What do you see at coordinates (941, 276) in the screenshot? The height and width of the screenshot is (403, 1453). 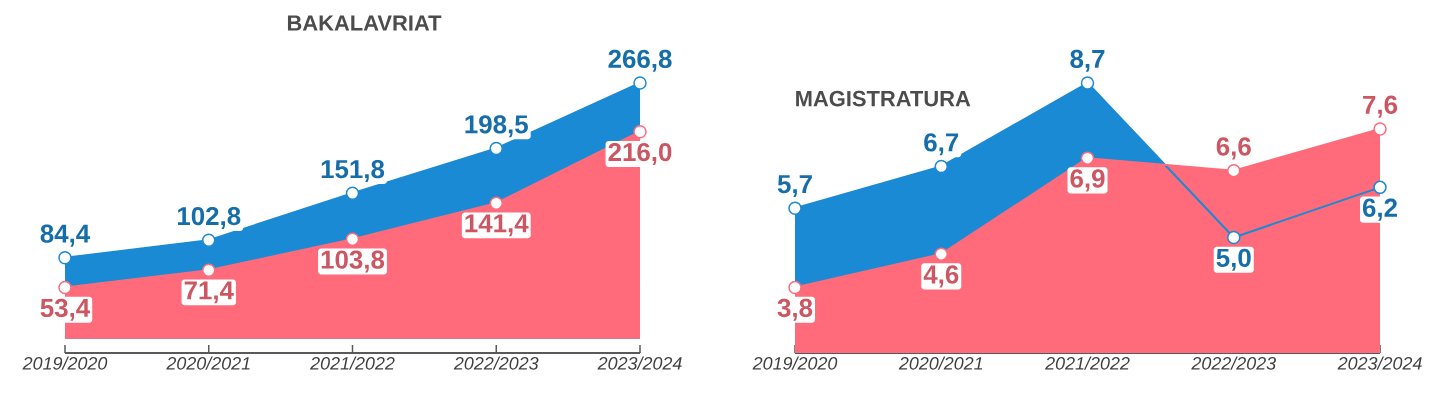 I see `data-label: 4,6` at bounding box center [941, 276].